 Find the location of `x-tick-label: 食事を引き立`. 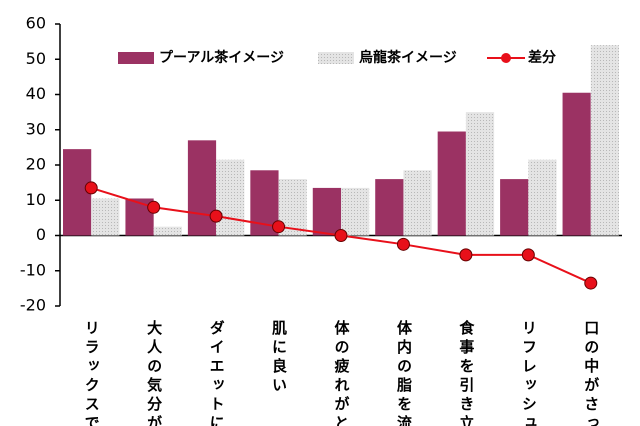

x-tick-label: 食事を引き立 is located at coordinates (466, 372).